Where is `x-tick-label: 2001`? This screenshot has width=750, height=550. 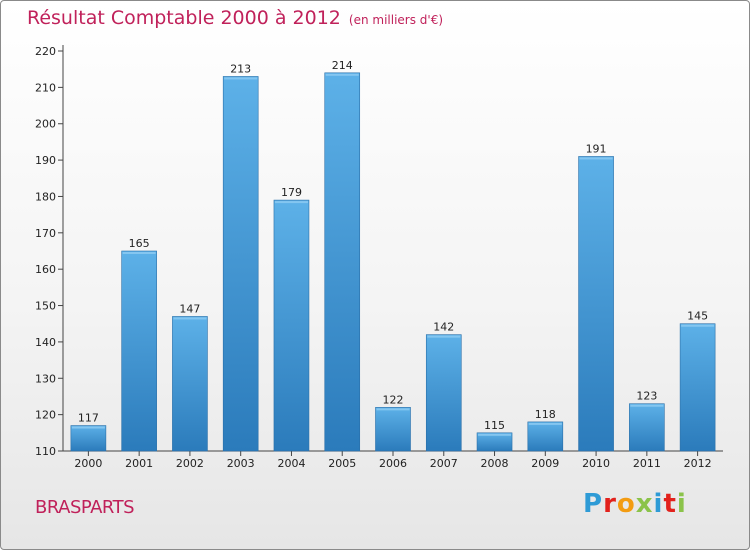
x-tick-label: 2001 is located at coordinates (139, 463).